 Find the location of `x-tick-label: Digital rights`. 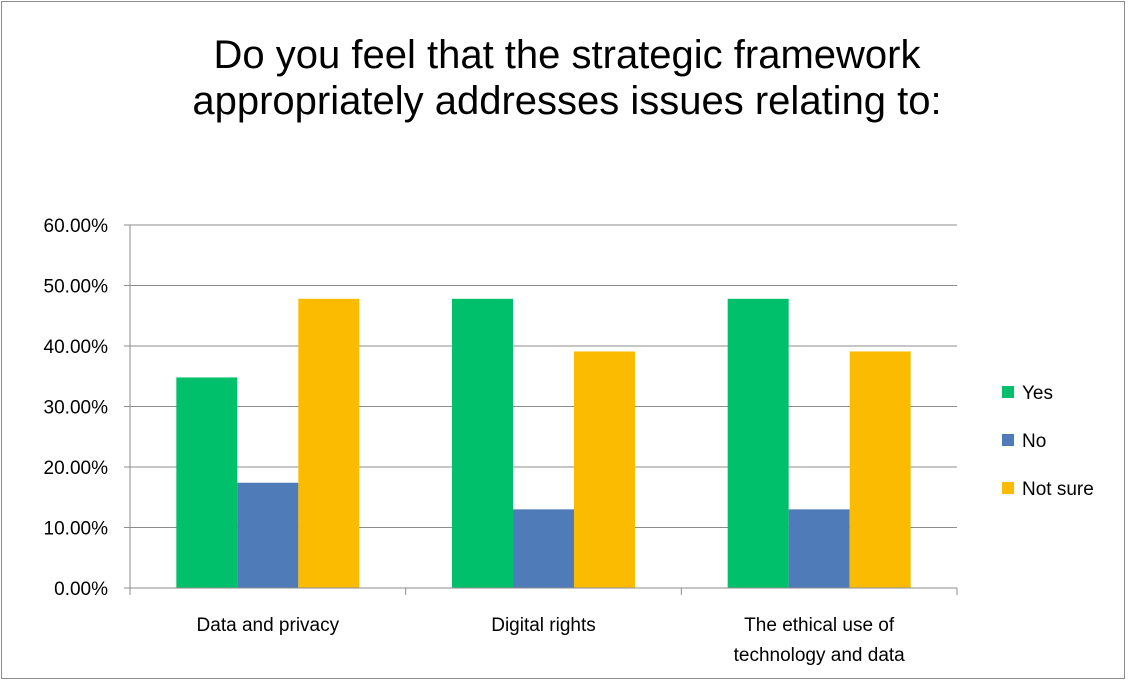

x-tick-label: Digital rights is located at coordinates (543, 625).